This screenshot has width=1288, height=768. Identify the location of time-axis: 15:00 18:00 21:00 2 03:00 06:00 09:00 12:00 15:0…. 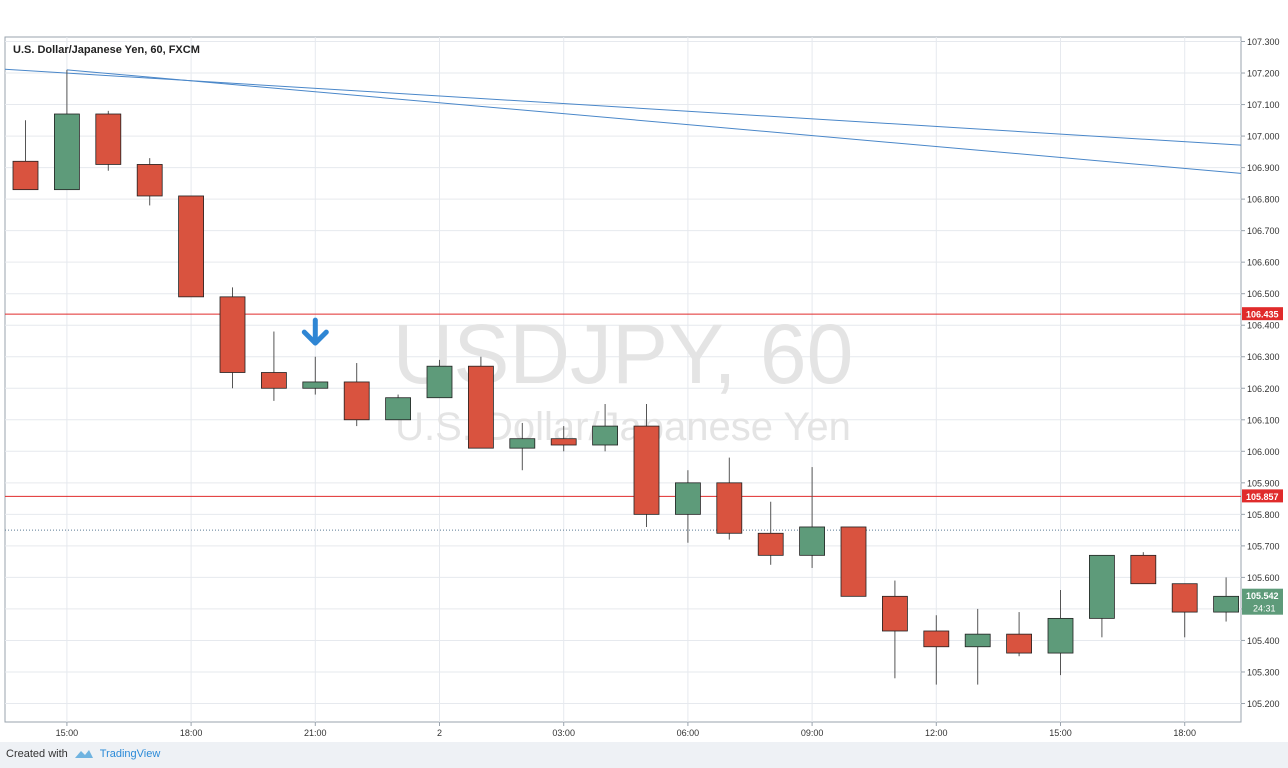
(626, 730).